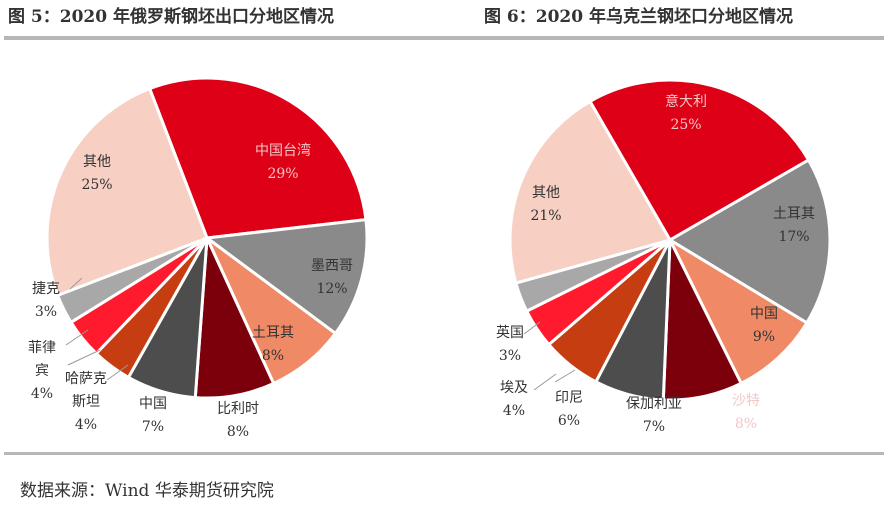 The height and width of the screenshot is (505, 890). I want to click on slice-label-right-4: 保加利亚 7%, so click(654, 415).